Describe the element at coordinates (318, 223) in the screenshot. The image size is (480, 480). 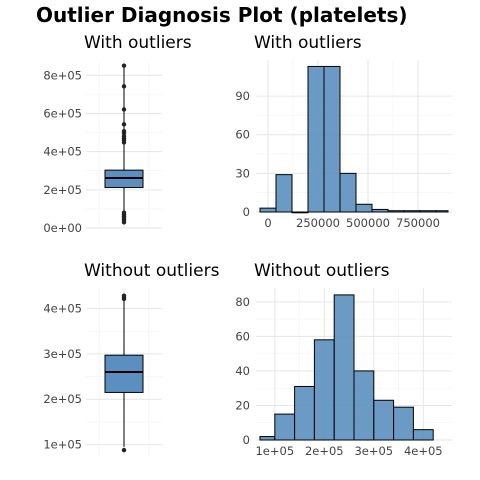
I see `x-tick-label: 250000` at that location.